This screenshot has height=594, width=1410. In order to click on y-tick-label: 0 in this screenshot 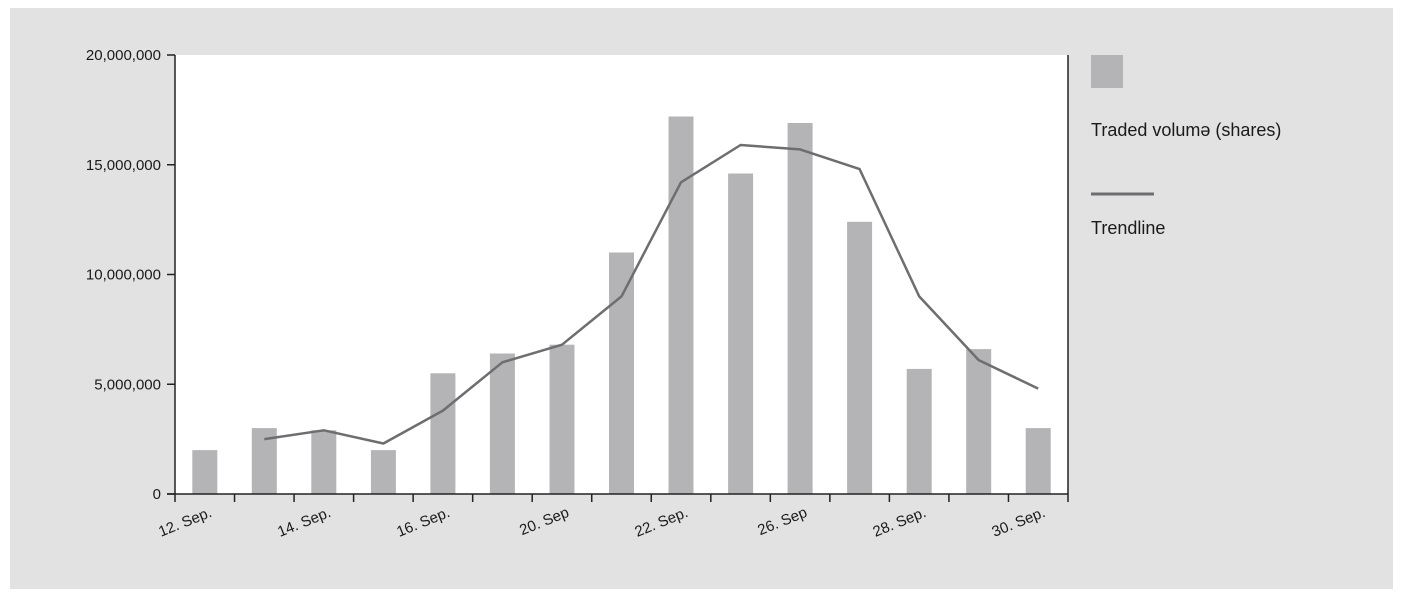, I will do `click(157, 494)`.